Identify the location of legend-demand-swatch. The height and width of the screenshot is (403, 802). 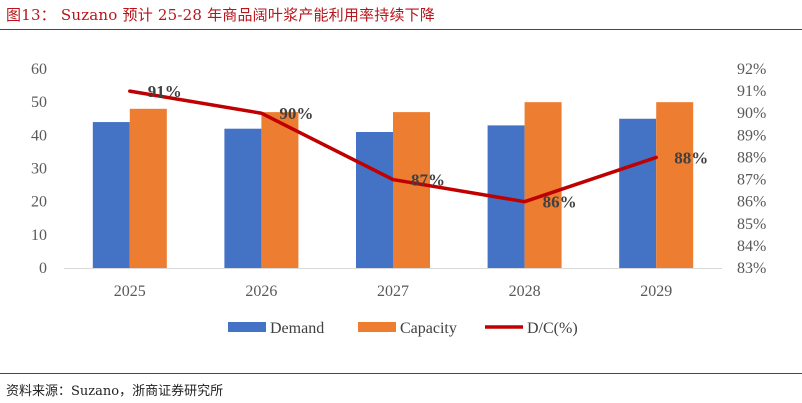
(247, 327).